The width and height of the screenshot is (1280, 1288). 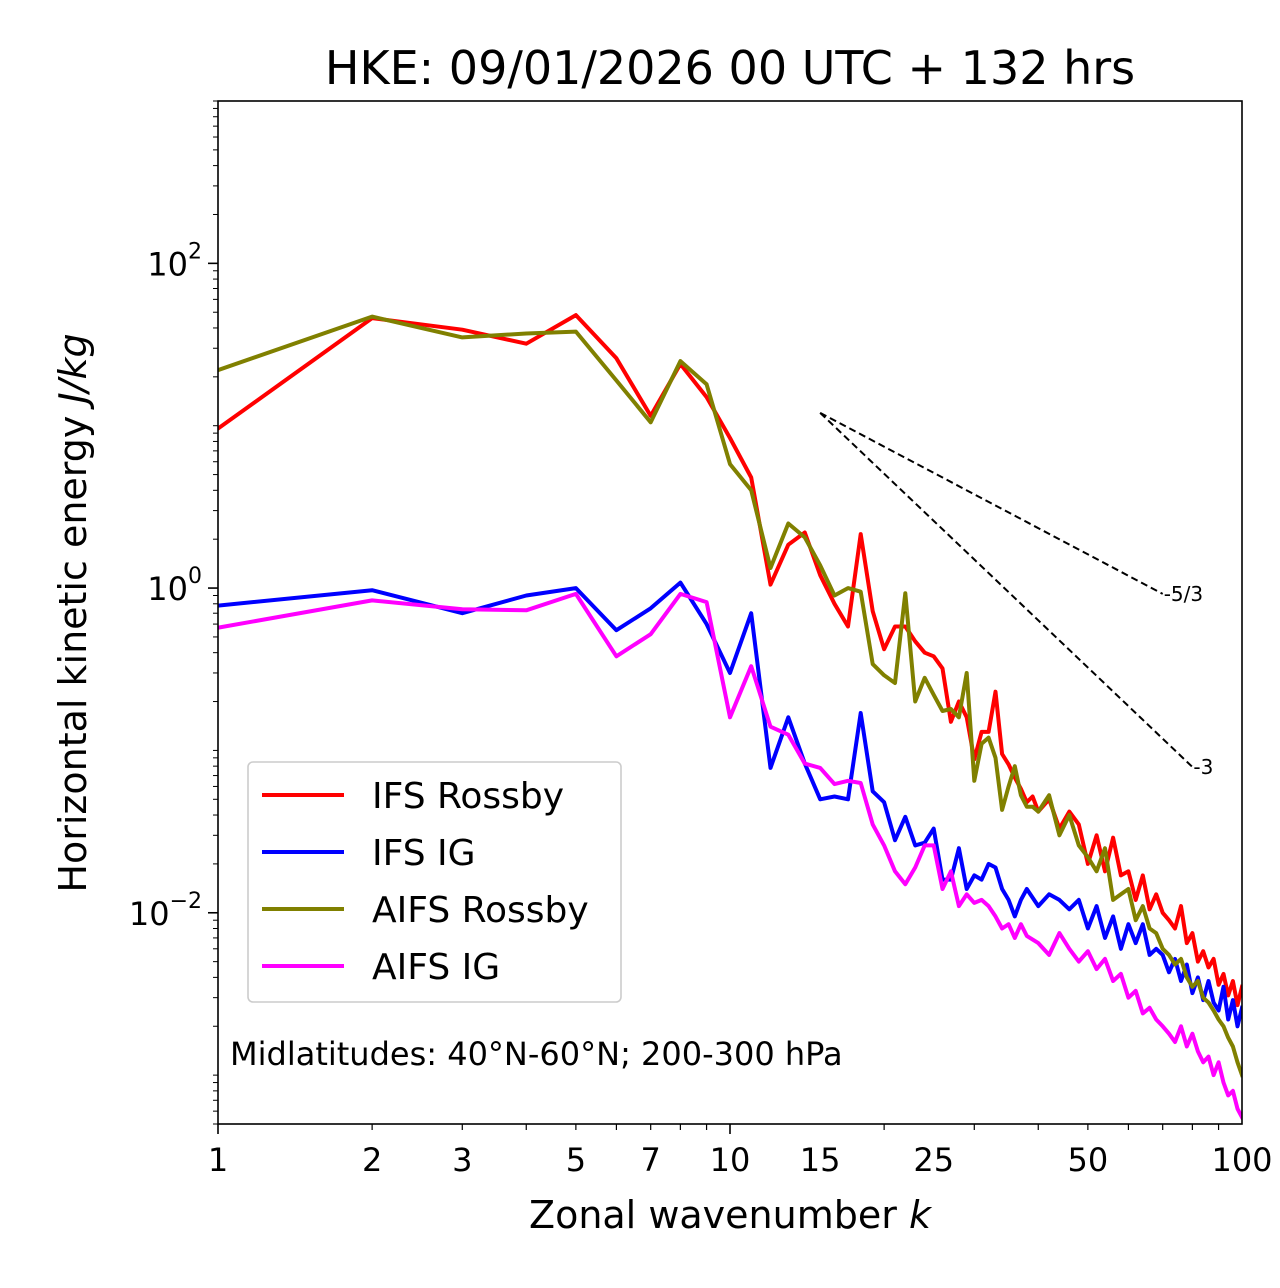 I want to click on x-tick-label: 100, so click(x=1241, y=1160).